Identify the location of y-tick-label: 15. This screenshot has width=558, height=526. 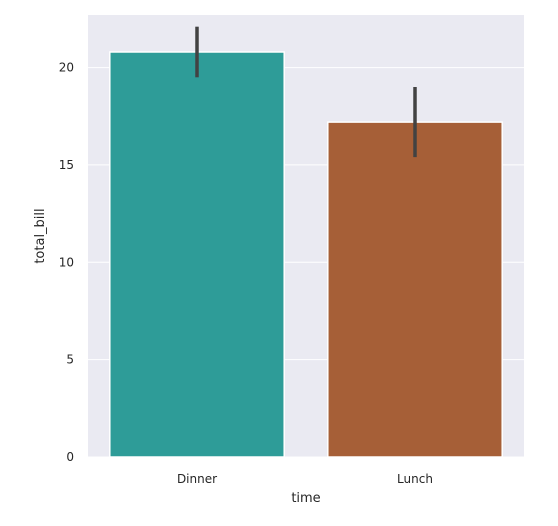
(66, 165).